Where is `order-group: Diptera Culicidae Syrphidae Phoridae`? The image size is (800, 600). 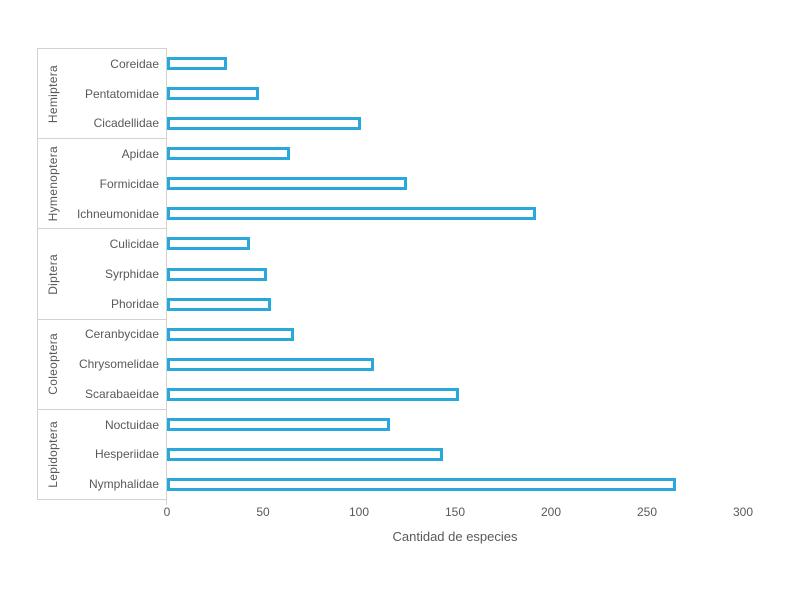
order-group: Diptera Culicidae Syrphidae Phoridae is located at coordinates (102, 273).